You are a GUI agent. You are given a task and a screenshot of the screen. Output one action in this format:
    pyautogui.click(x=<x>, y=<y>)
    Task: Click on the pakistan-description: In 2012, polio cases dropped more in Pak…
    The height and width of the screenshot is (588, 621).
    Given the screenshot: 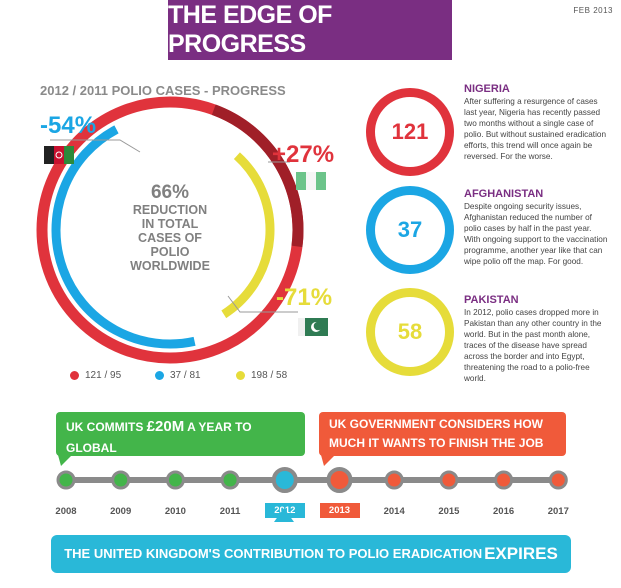 What is the action you would take?
    pyautogui.click(x=533, y=345)
    